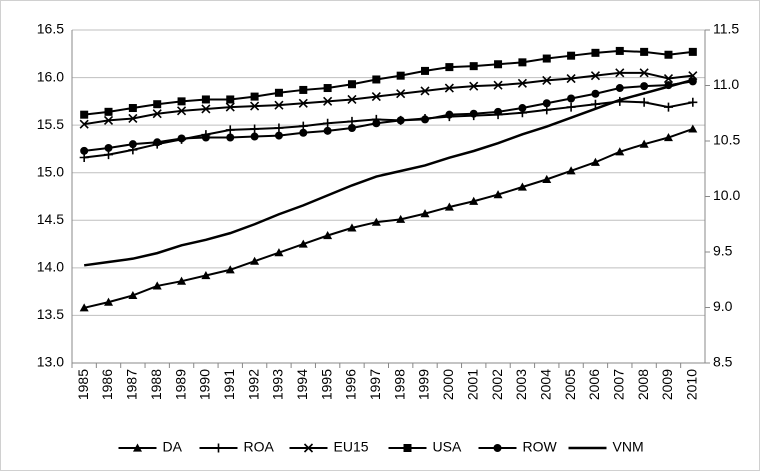  What do you see at coordinates (351, 384) in the screenshot?
I see `x-tick-label: 1996` at bounding box center [351, 384].